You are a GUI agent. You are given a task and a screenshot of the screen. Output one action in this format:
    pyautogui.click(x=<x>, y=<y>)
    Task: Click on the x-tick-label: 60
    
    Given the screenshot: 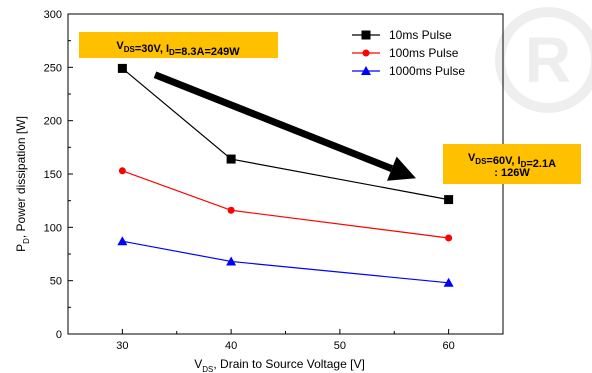 What is the action you would take?
    pyautogui.click(x=449, y=346)
    